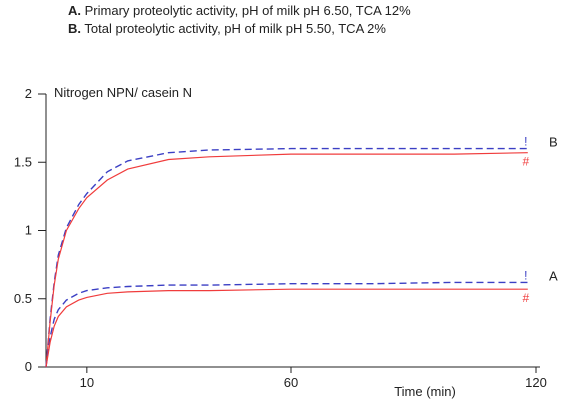  Describe the element at coordinates (74, 10) in the screenshot. I see `legend-key-a: A.` at that location.